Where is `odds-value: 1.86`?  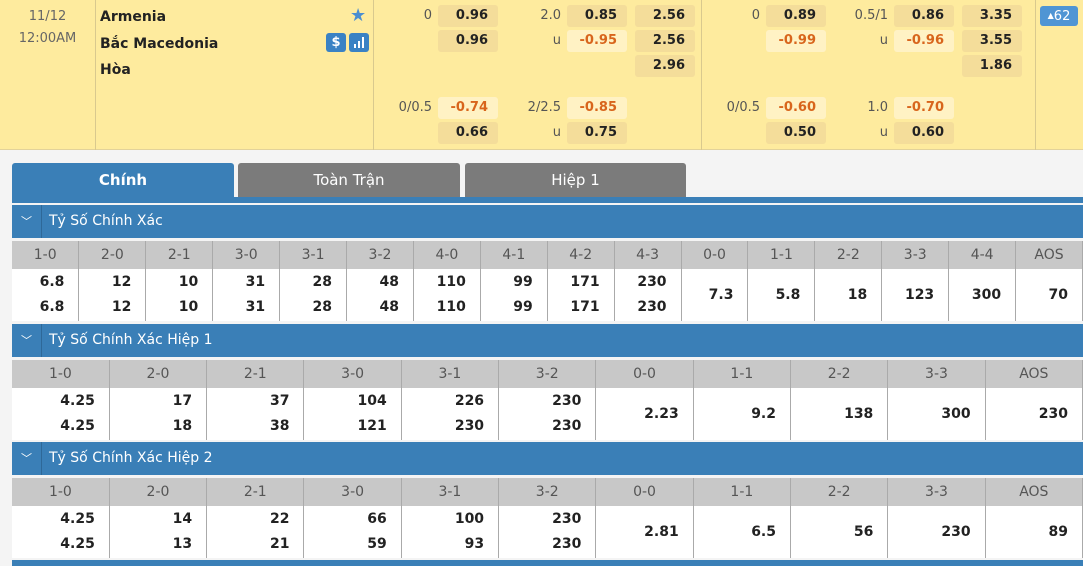 odds-value: 1.86 is located at coordinates (992, 66).